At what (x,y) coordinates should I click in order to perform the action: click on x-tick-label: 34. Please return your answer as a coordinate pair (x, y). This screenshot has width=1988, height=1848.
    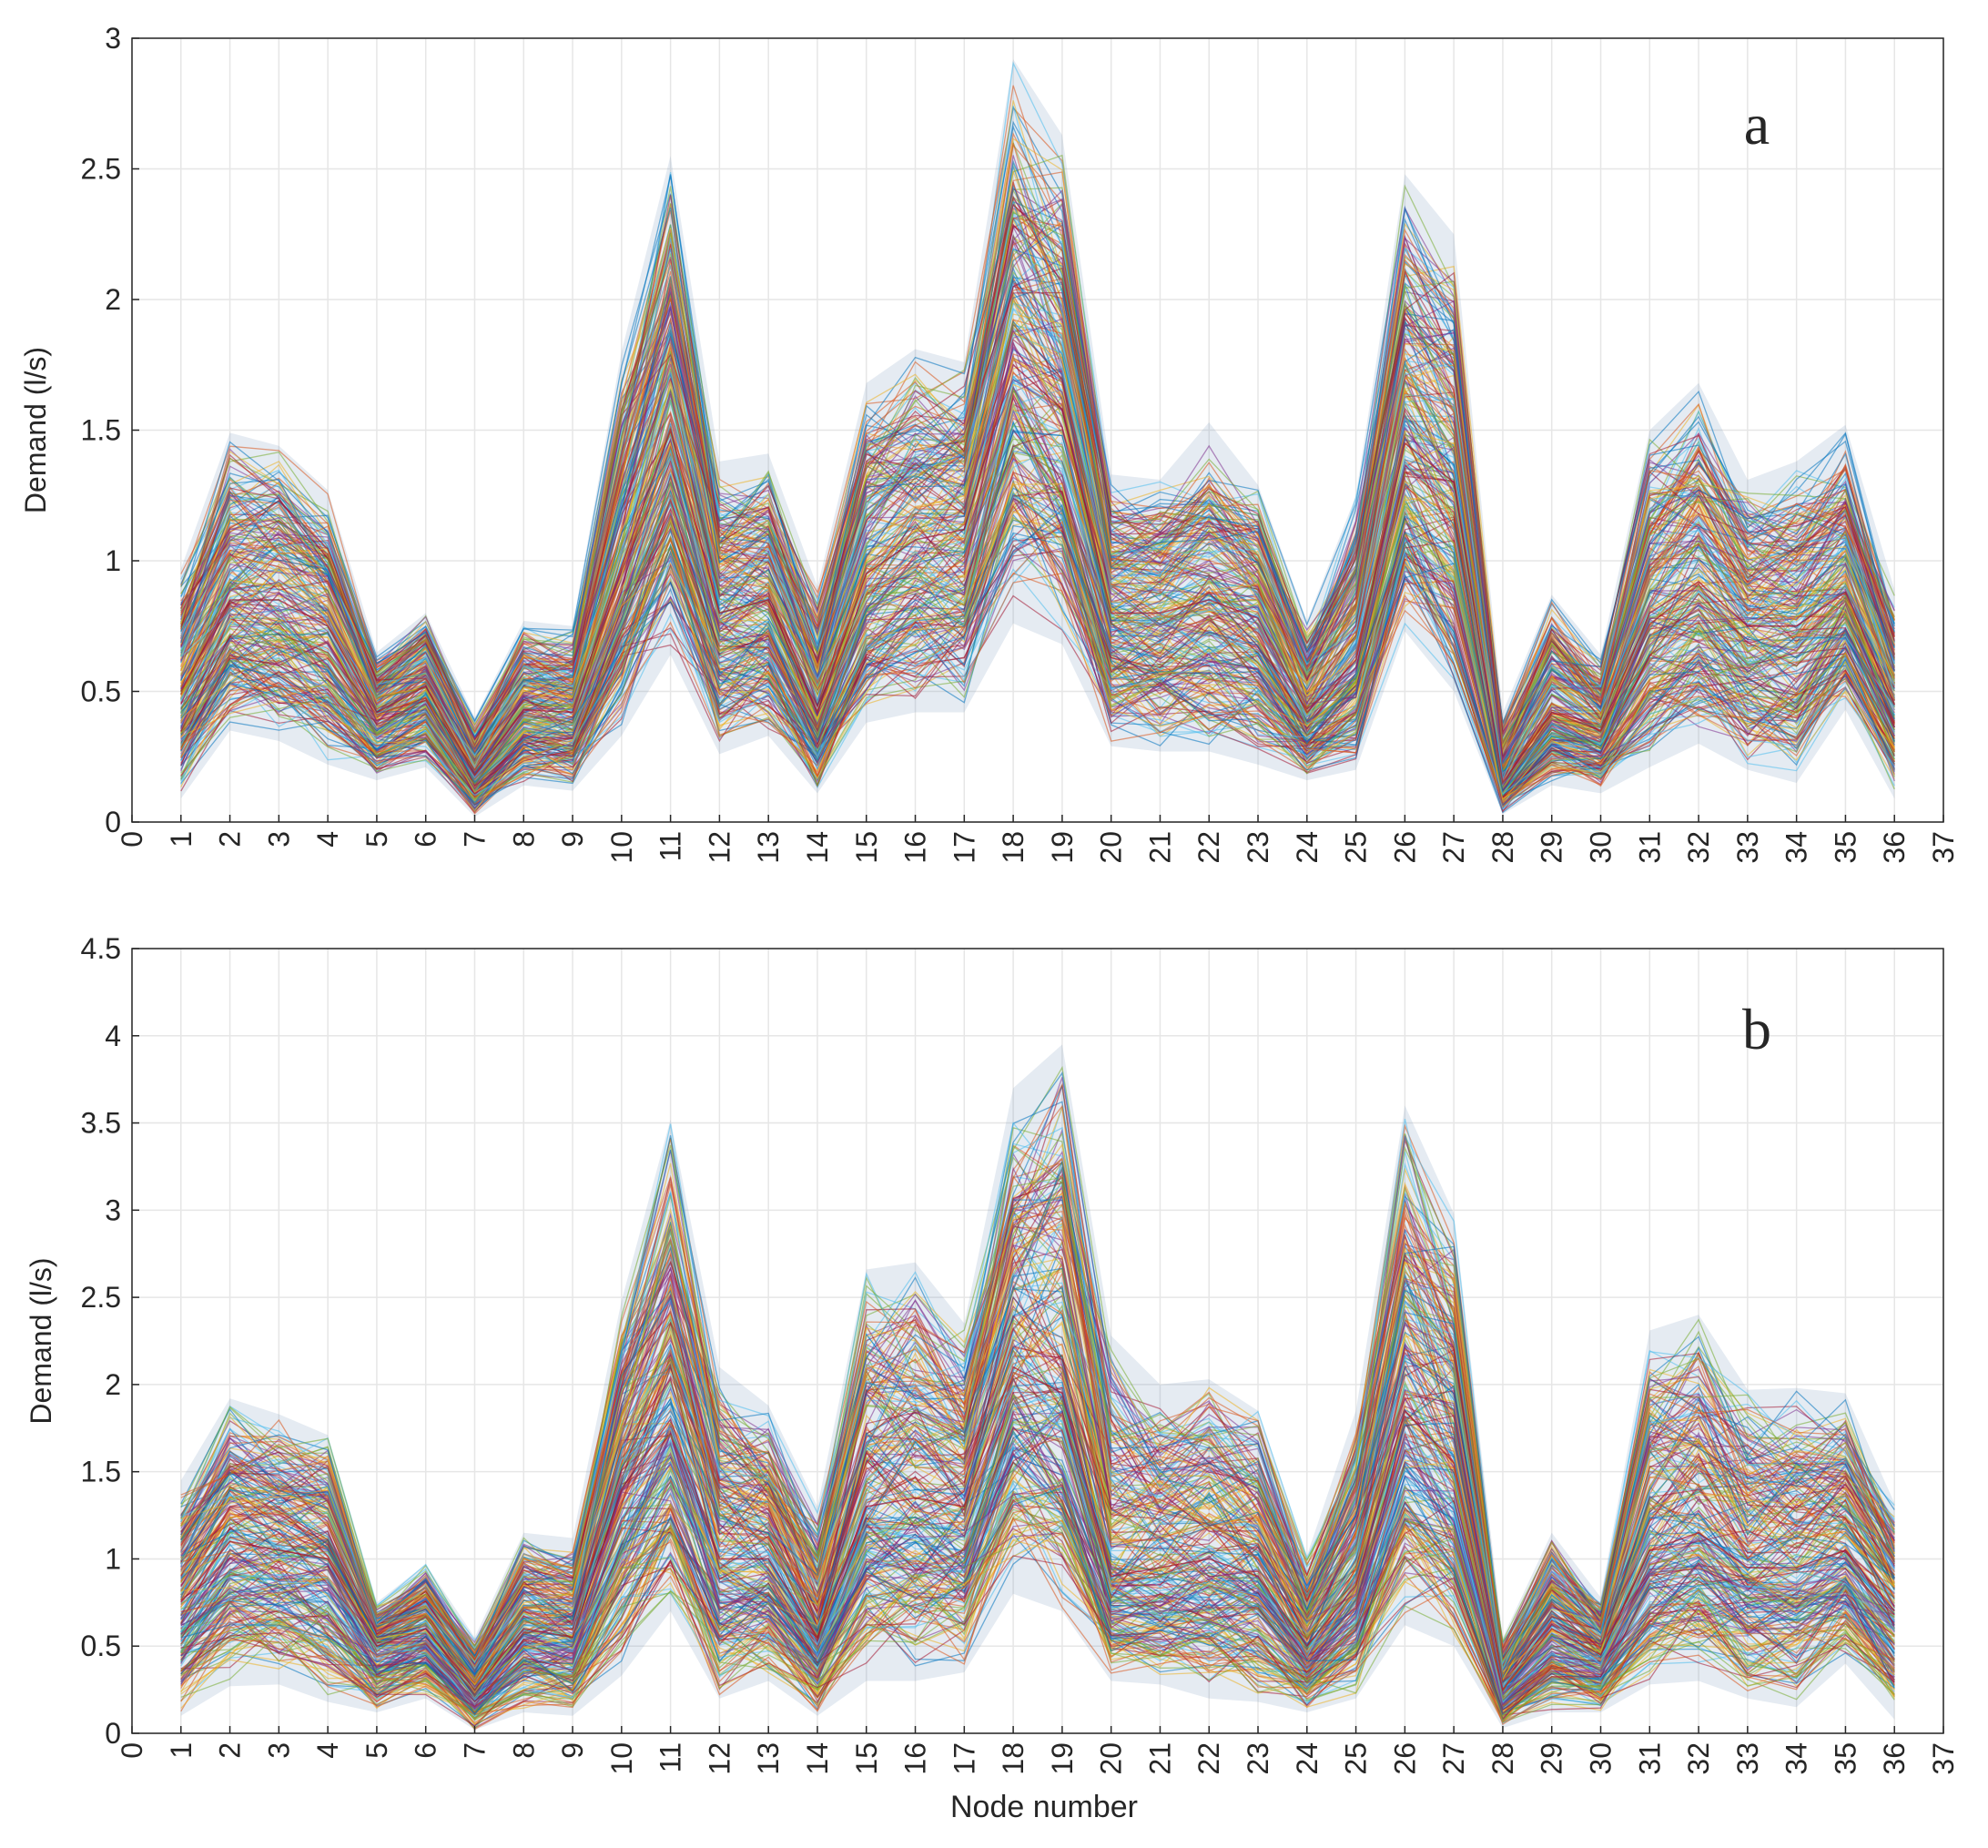
    Looking at the image, I should click on (1796, 1758).